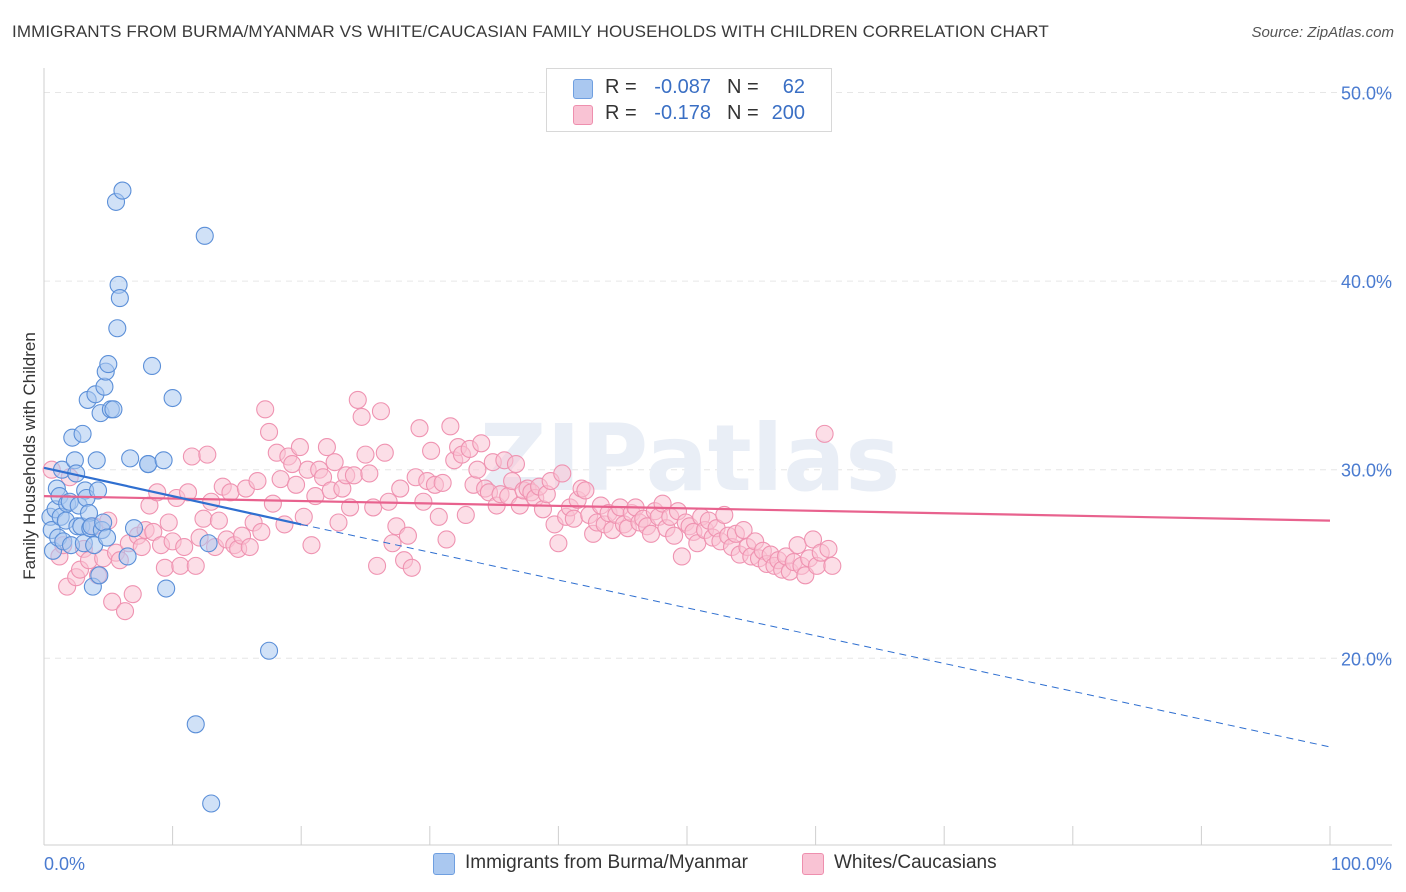 This screenshot has height=892, width=1406. Describe the element at coordinates (788, 113) in the screenshot. I see `legend-n-value: 200` at that location.